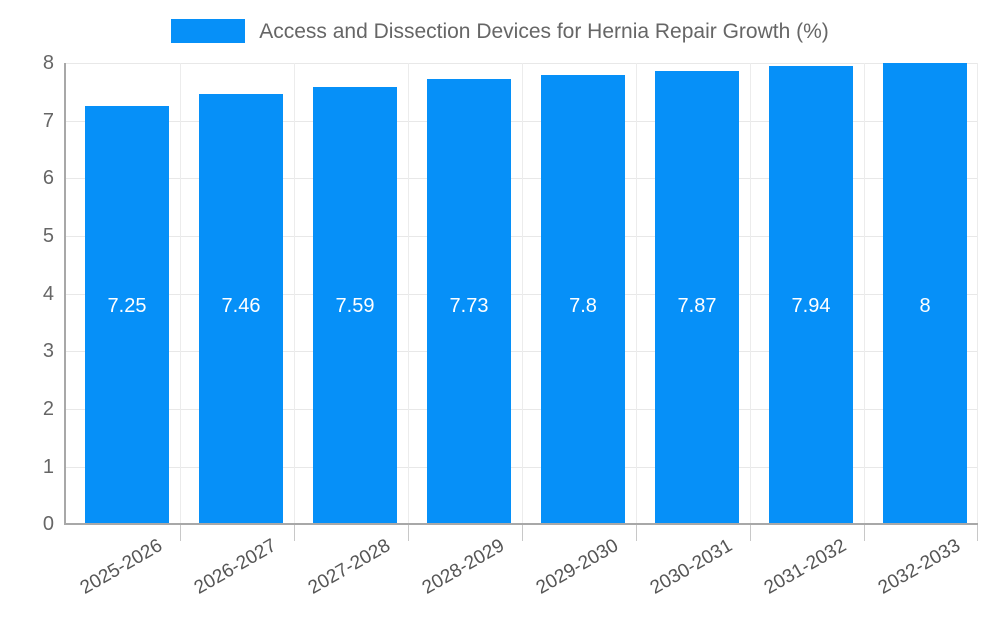 The image size is (1000, 631). I want to click on bar-2027-2028: 7.59, so click(355, 305).